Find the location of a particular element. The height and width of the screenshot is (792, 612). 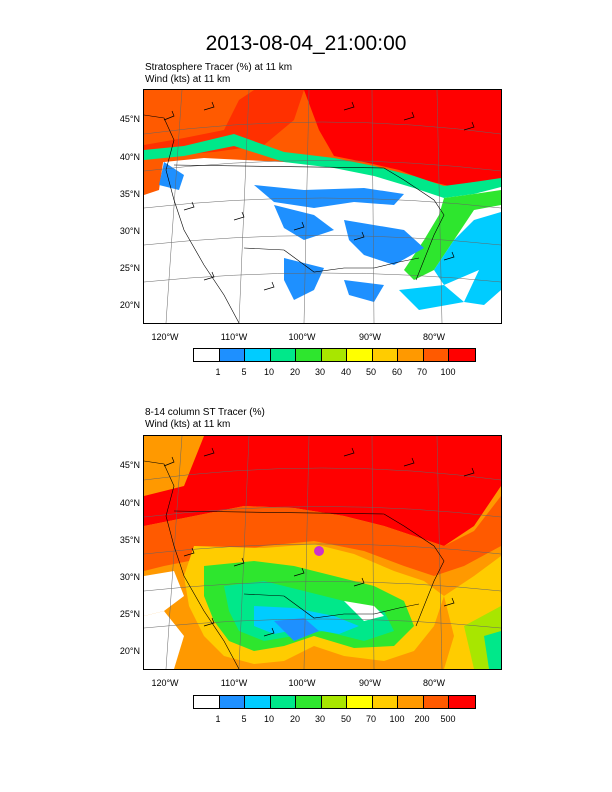

panel1-colorbar-label: 60 is located at coordinates (396, 372).